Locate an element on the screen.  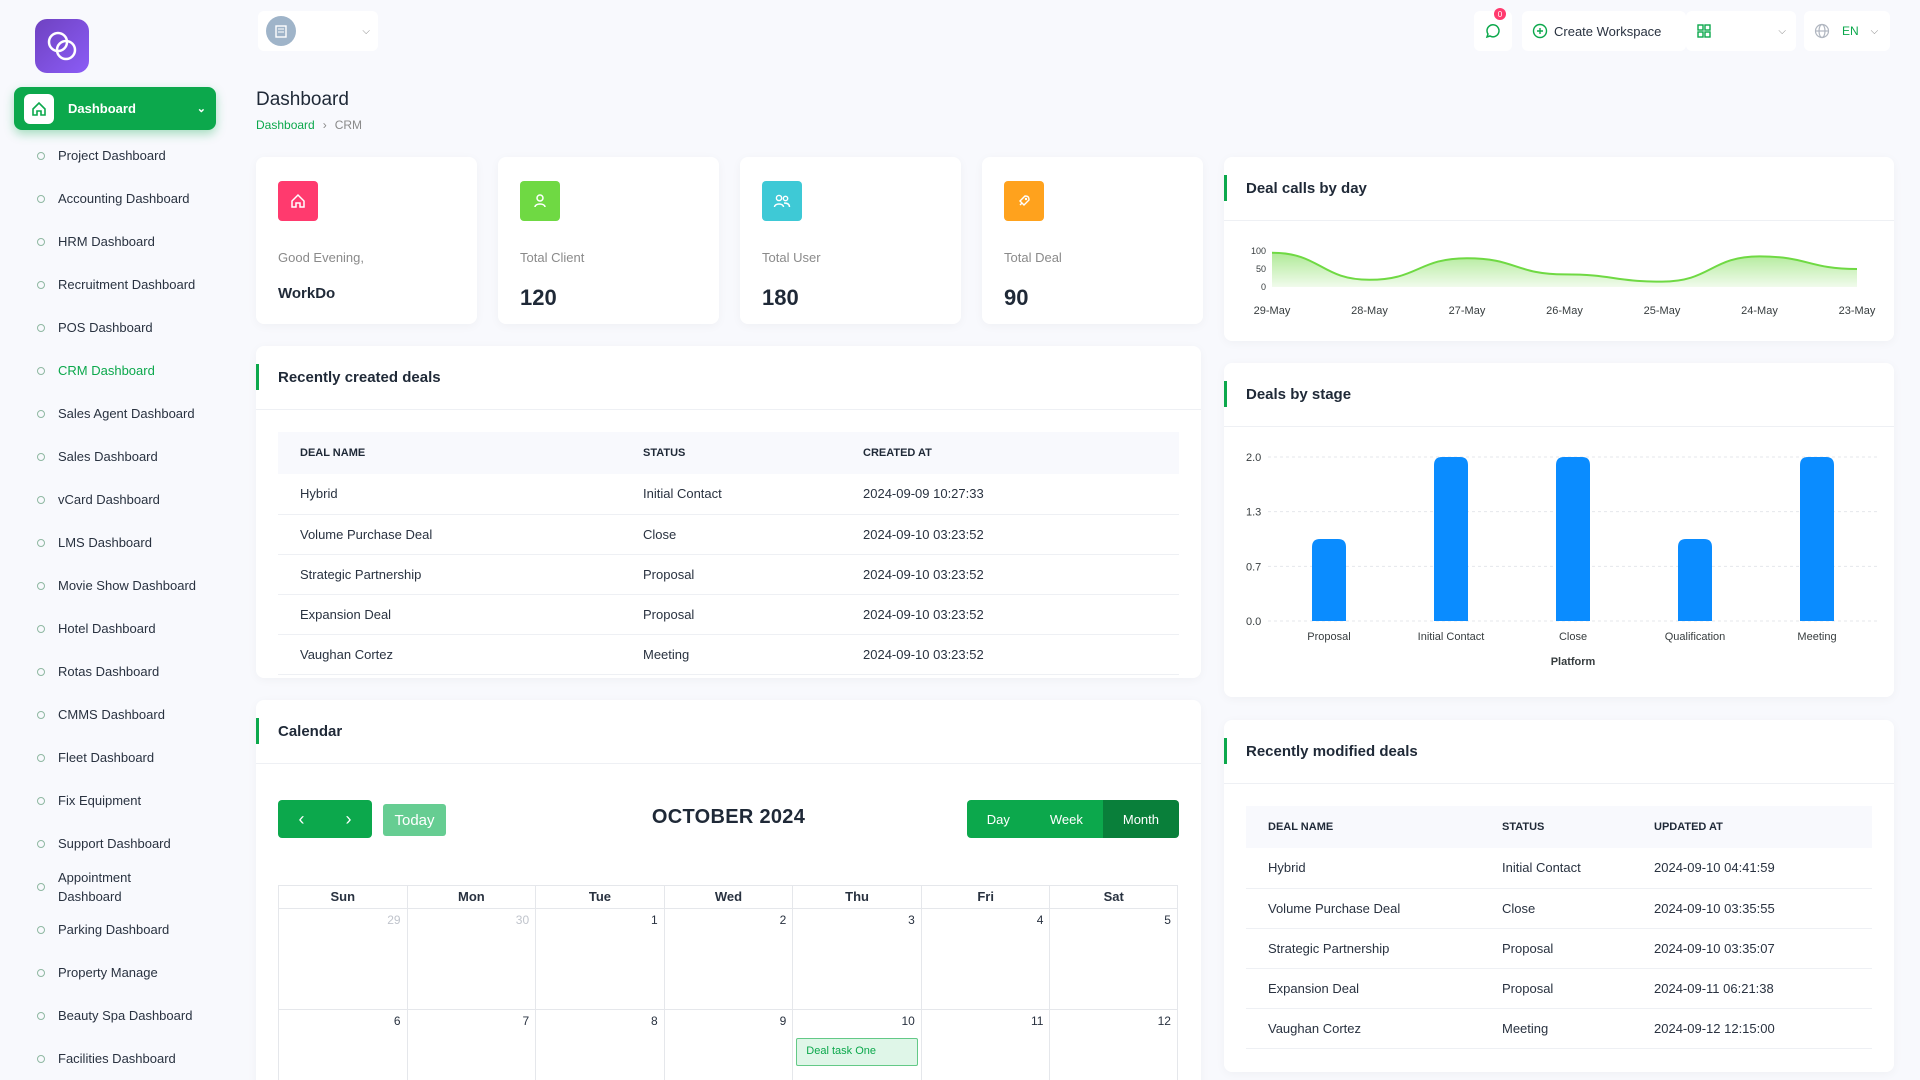
calendar-prev-button: ‹ is located at coordinates (301, 819).